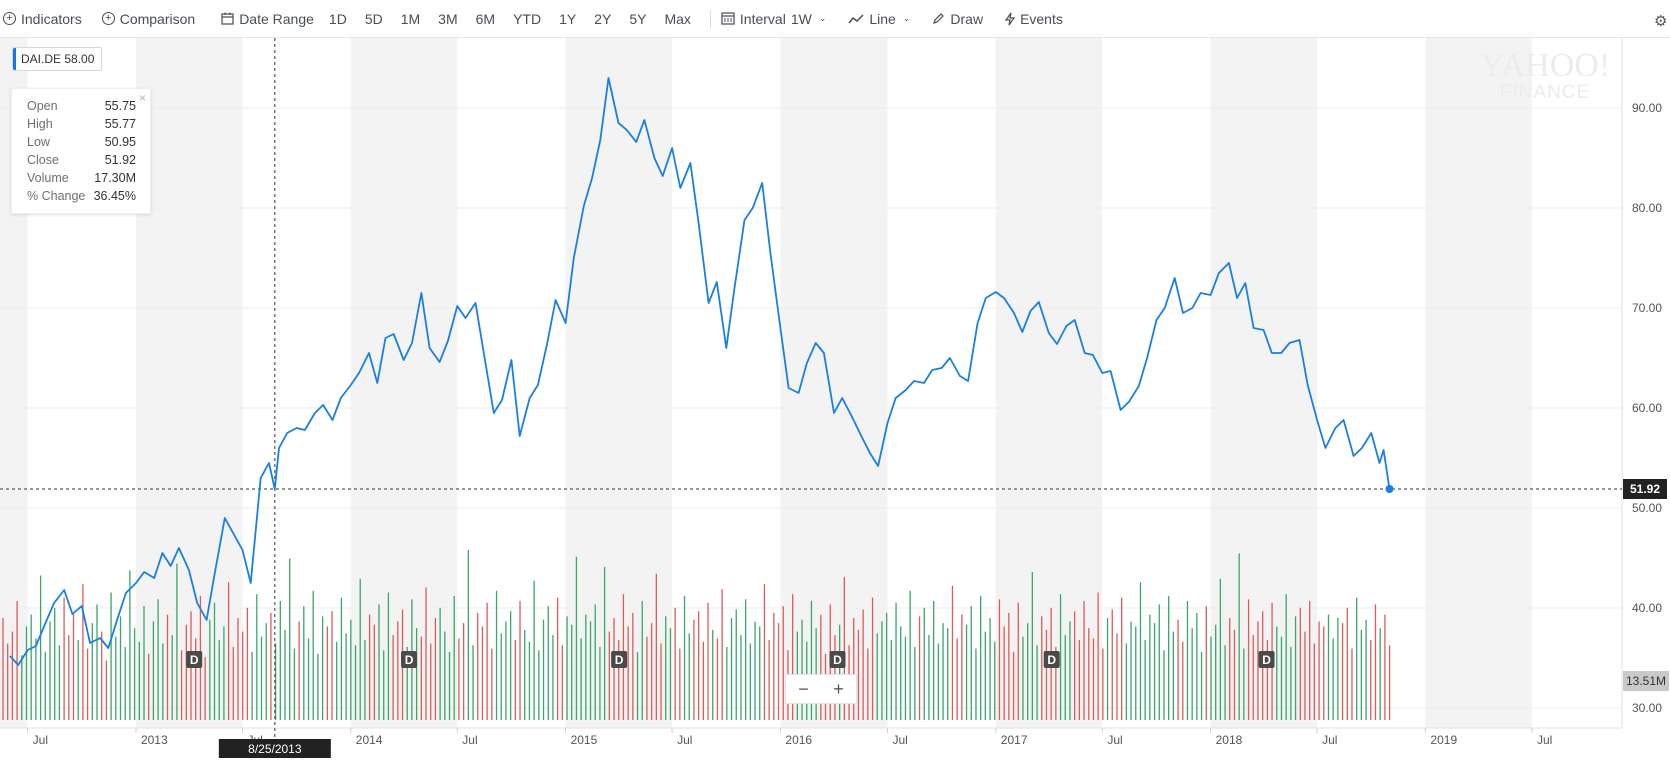 The height and width of the screenshot is (769, 1670). Describe the element at coordinates (115, 178) in the screenshot. I see `volume-value: 17.30M` at that location.